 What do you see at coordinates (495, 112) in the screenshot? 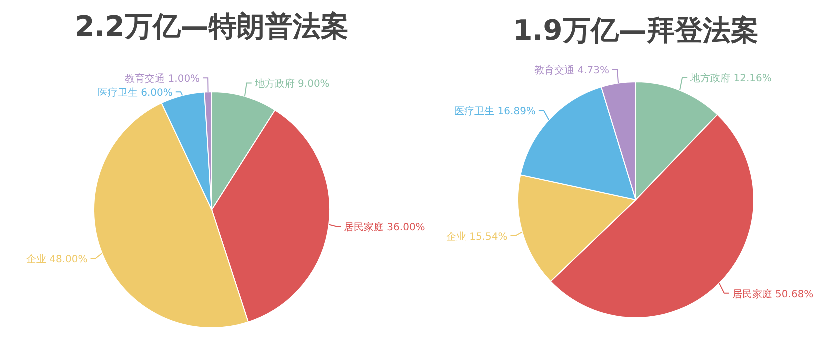
I see `slice-label: 医疗卫生 16.89%` at bounding box center [495, 112].